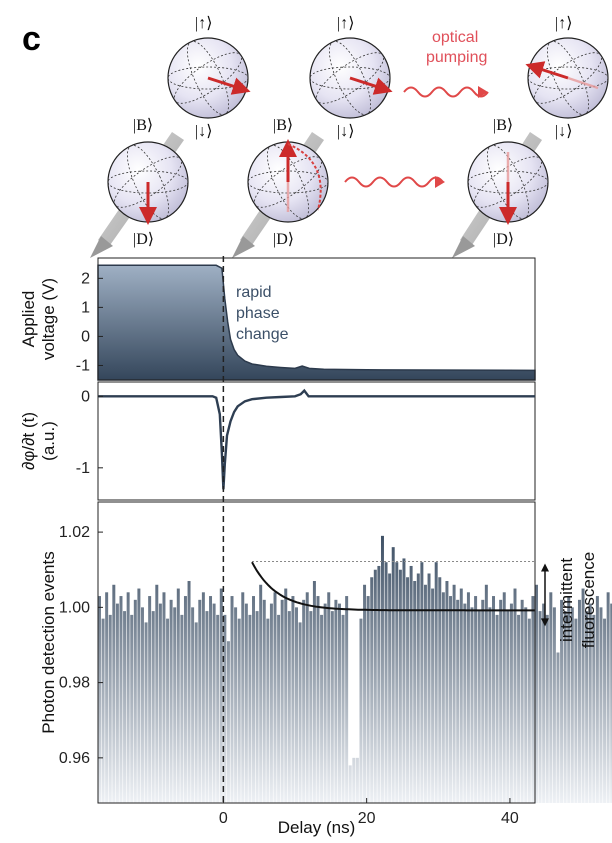 The width and height of the screenshot is (612, 843). What do you see at coordinates (74, 758) in the screenshot?
I see `photon-ytick-label: 0.96` at bounding box center [74, 758].